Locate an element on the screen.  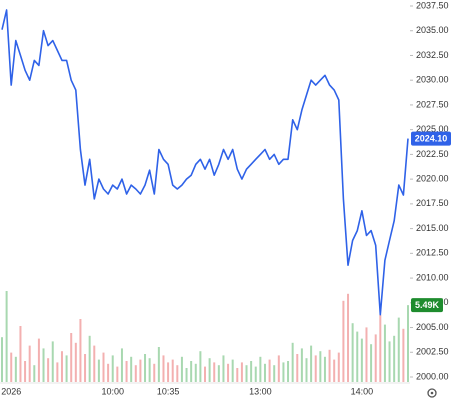
y-tick-label: 2005.00 is located at coordinates (432, 327).